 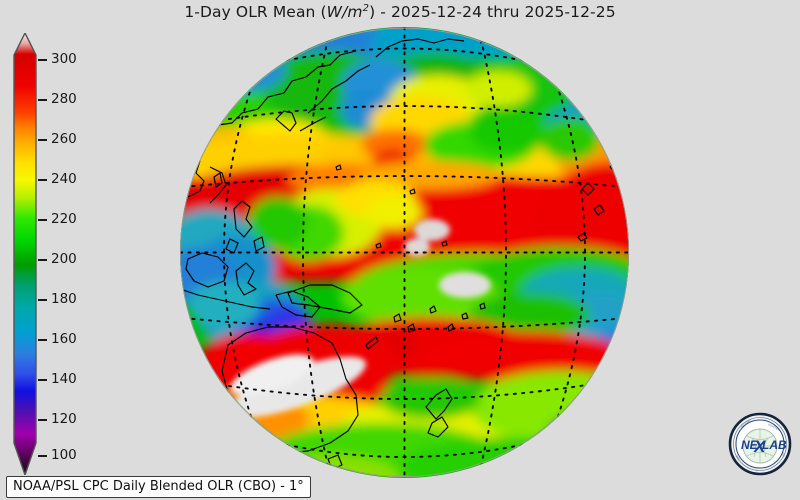 I want to click on title-suffix: ) - 2025-12-24 thru 2025-12-25, so click(x=492, y=12).